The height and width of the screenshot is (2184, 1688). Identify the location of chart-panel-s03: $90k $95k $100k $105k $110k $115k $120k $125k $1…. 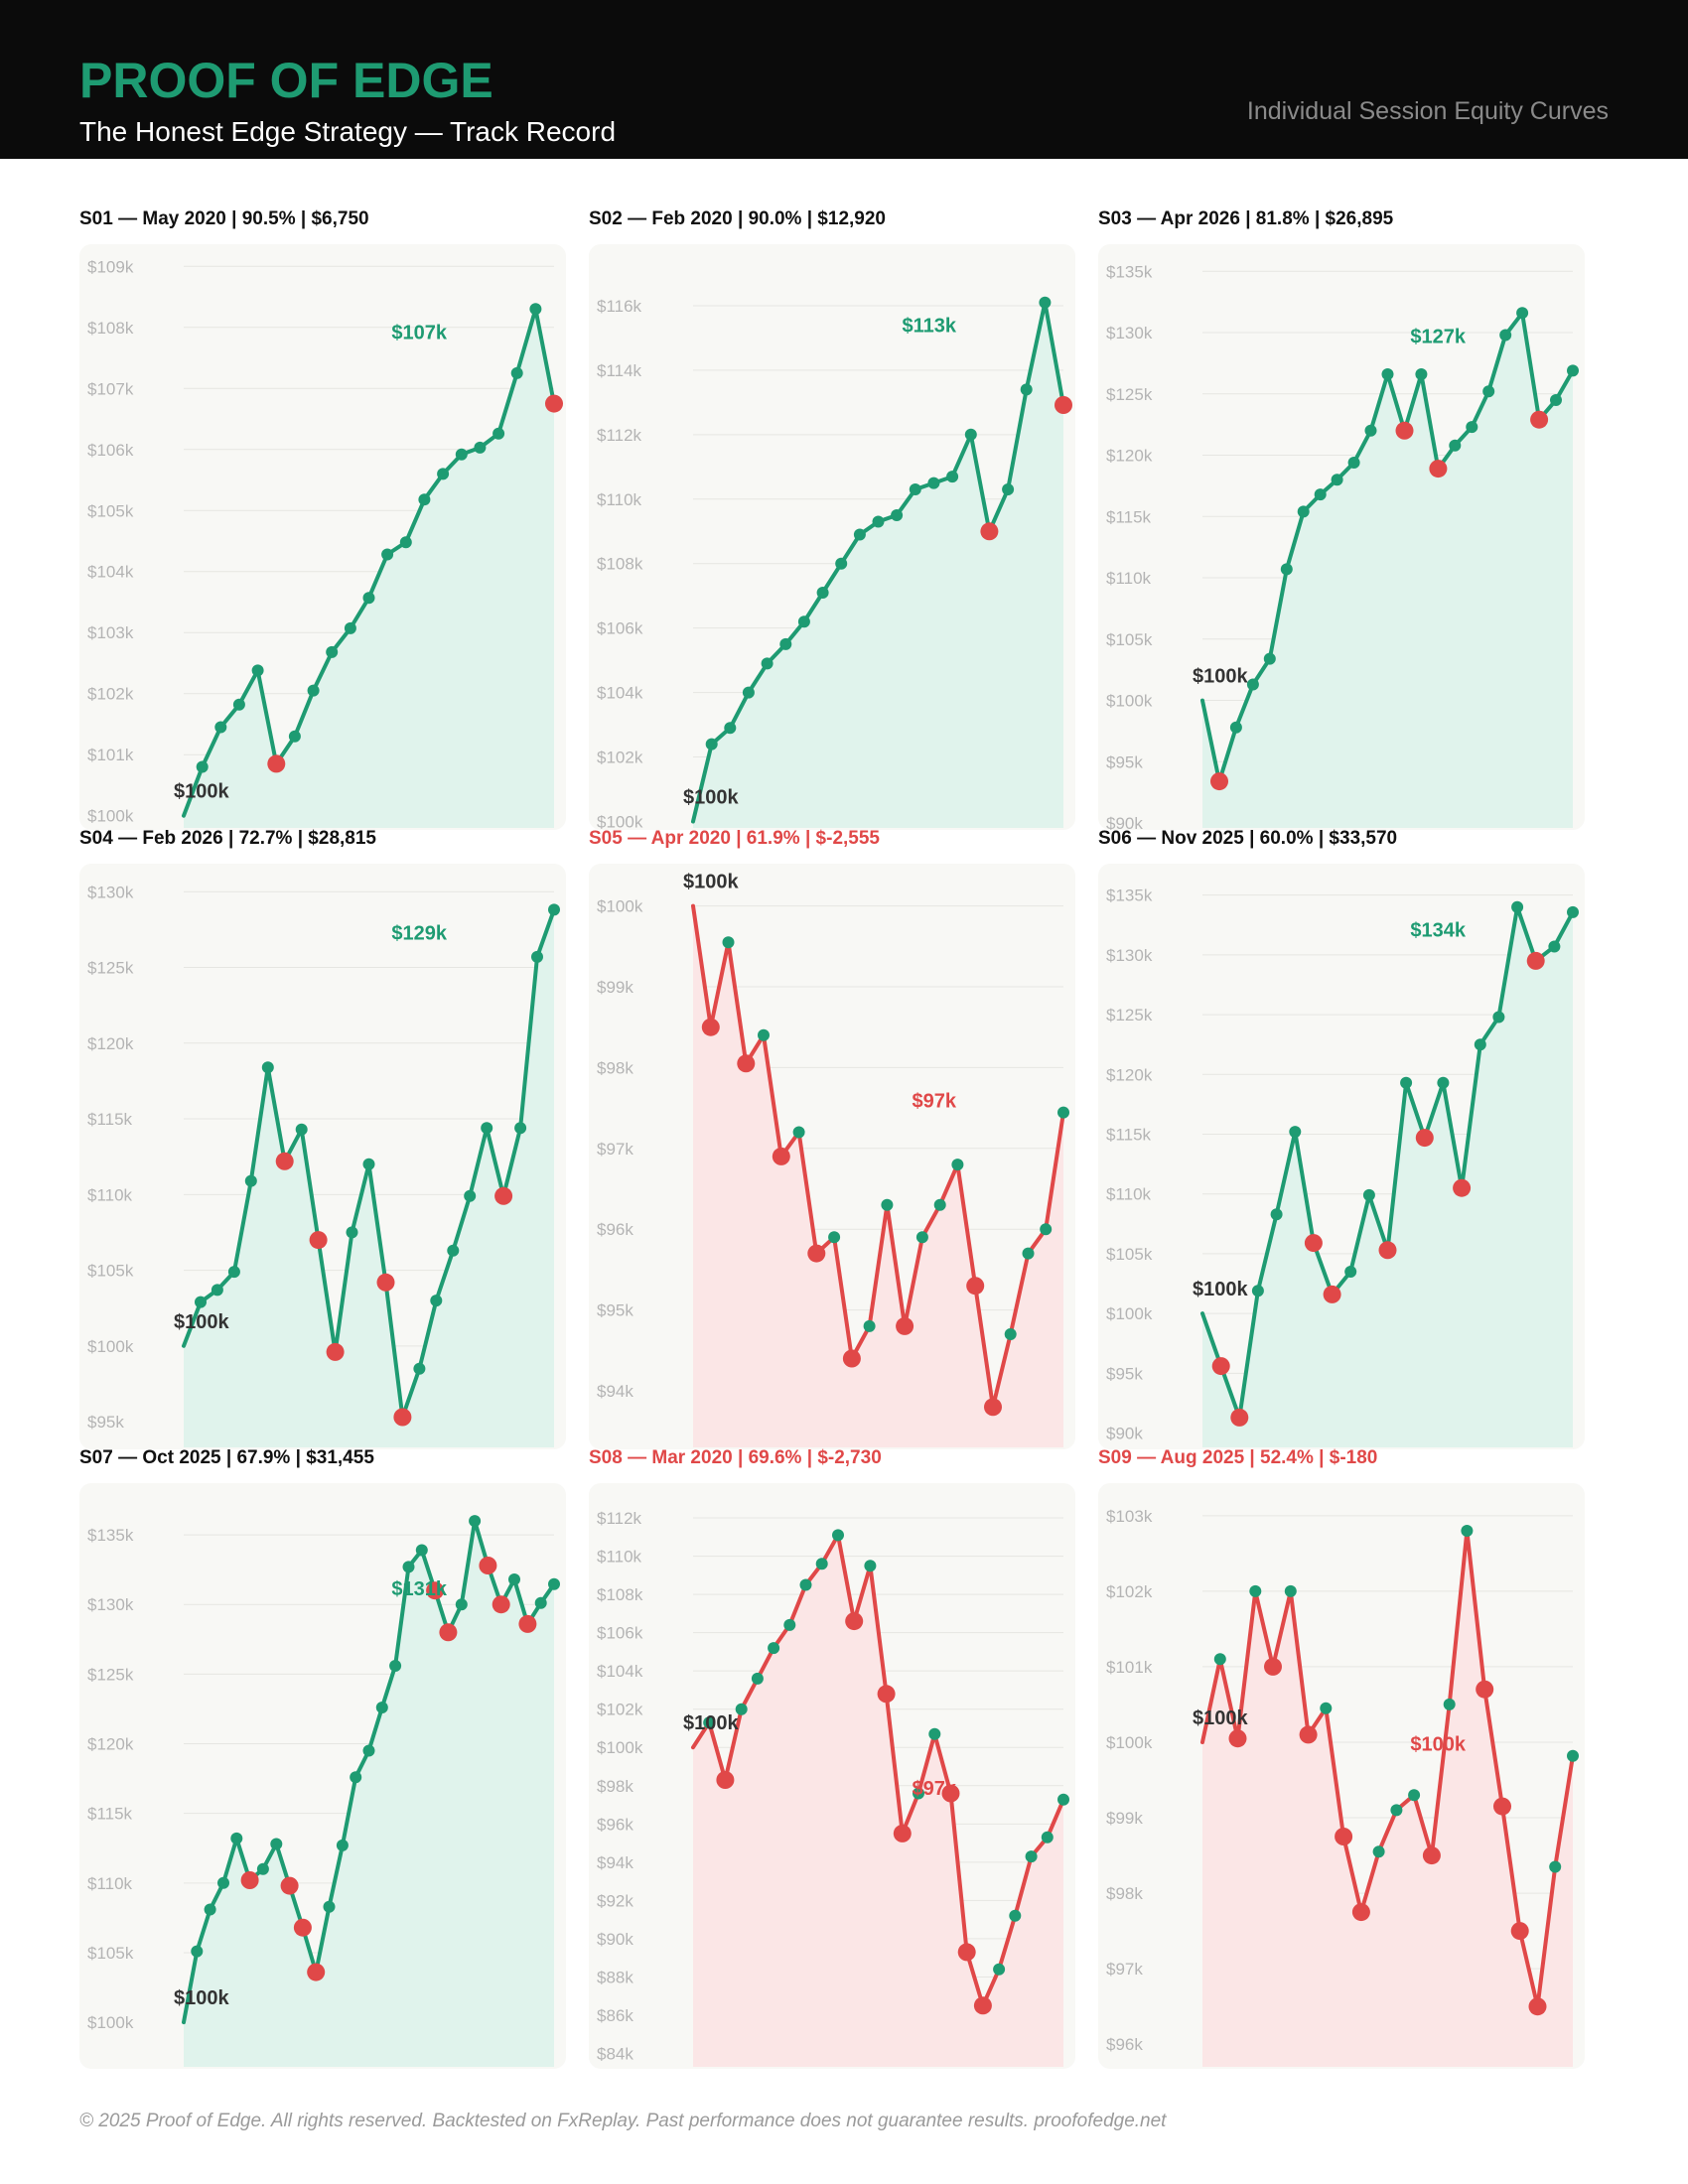
(1341, 537).